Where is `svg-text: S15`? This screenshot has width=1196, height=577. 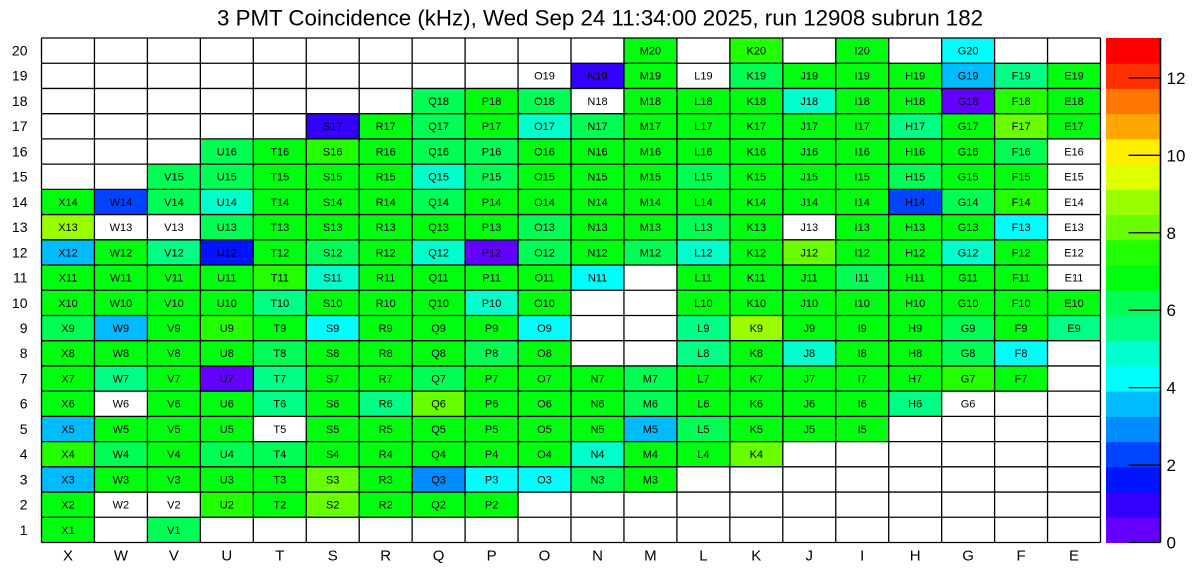 svg-text: S15 is located at coordinates (333, 178).